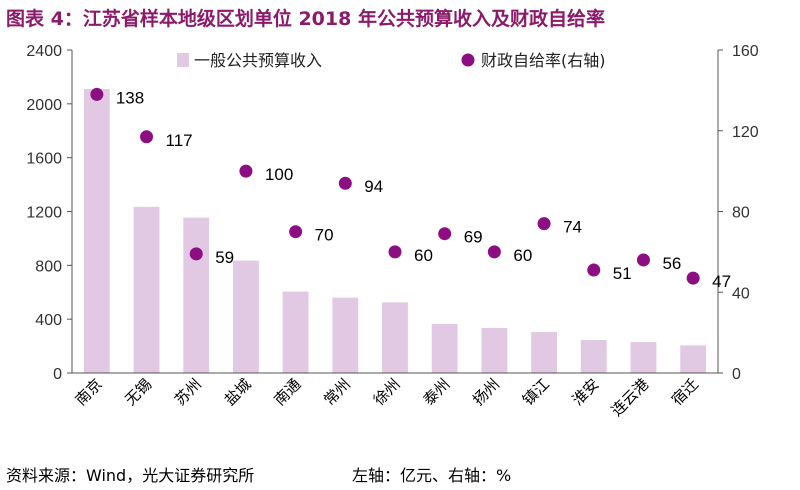 Image resolution: width=800 pixels, height=490 pixels. I want to click on right-axis: 0 40 80 120 160, so click(738, 213).